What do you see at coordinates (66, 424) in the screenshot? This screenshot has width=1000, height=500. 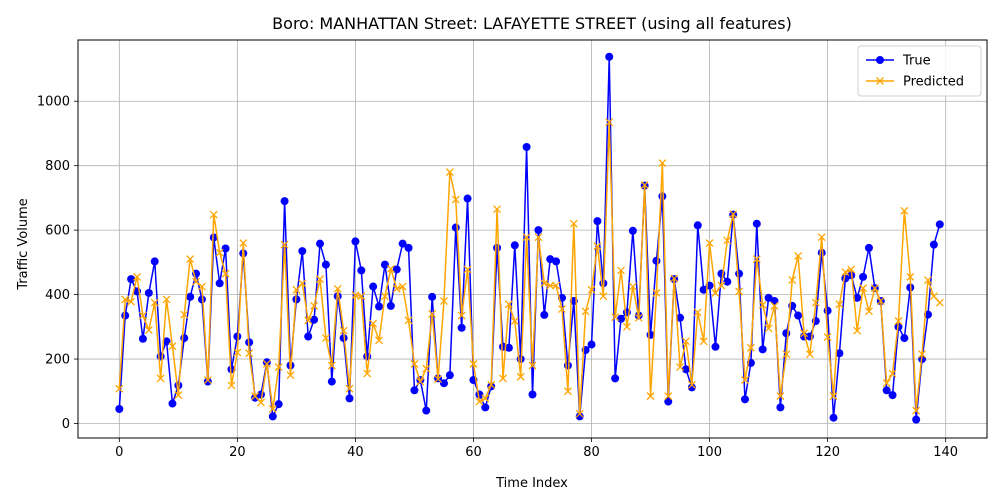 I see `y-tick-label: 0` at bounding box center [66, 424].